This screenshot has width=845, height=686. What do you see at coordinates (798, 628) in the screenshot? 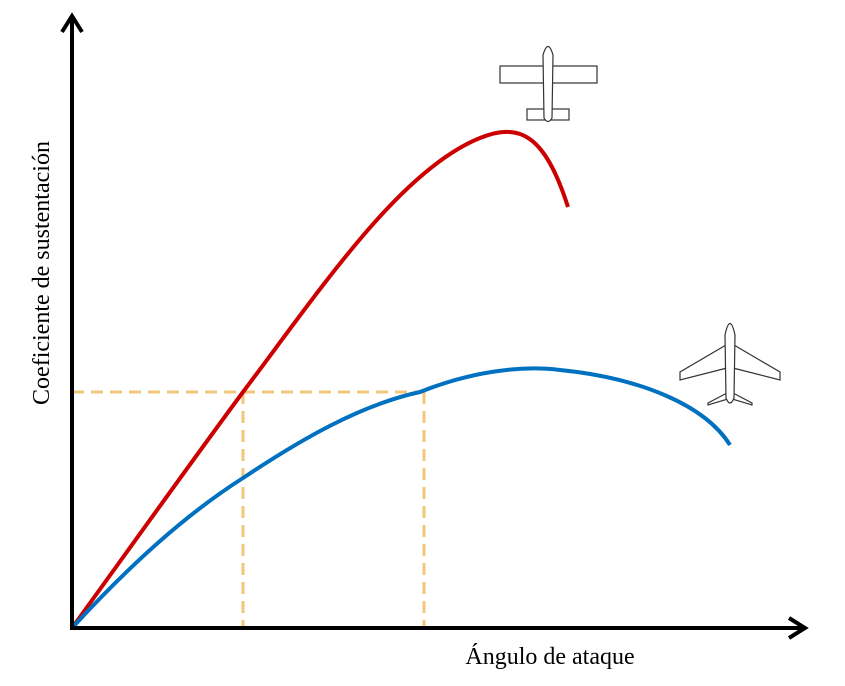
I see `x-axis-arrow` at bounding box center [798, 628].